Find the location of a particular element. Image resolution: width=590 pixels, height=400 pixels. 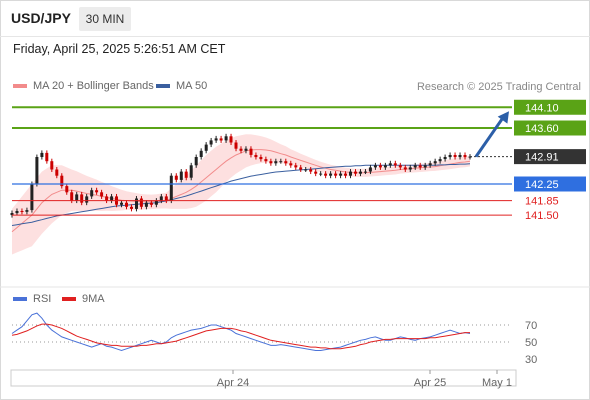

time-tick-label: Apr 24 is located at coordinates (233, 383).